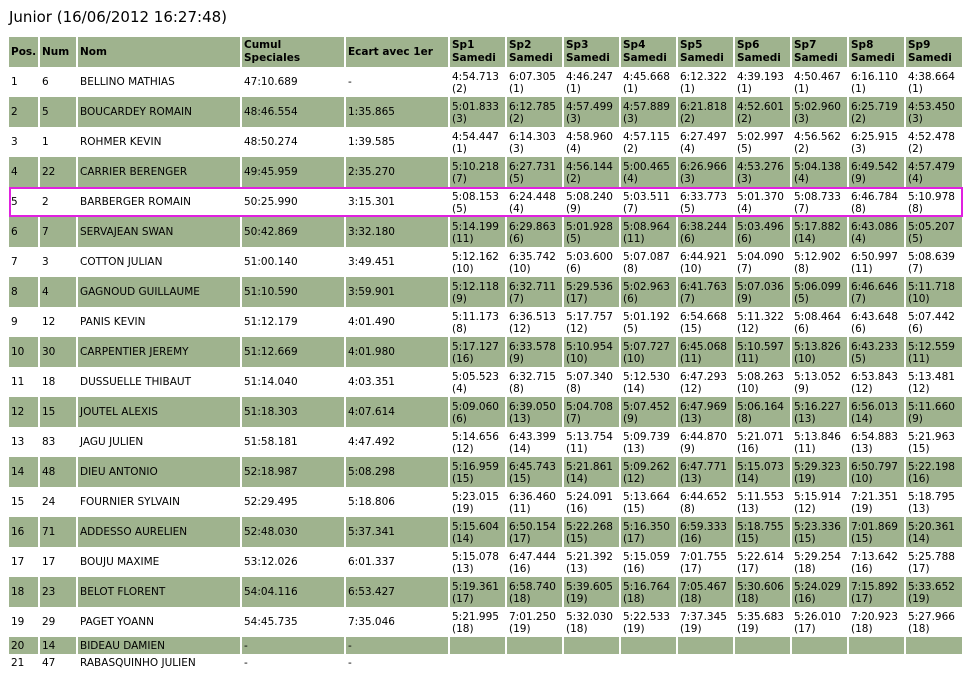 The height and width of the screenshot is (680, 972). Describe the element at coordinates (475, 616) in the screenshot. I see `stage-time: 5:21.995` at that location.